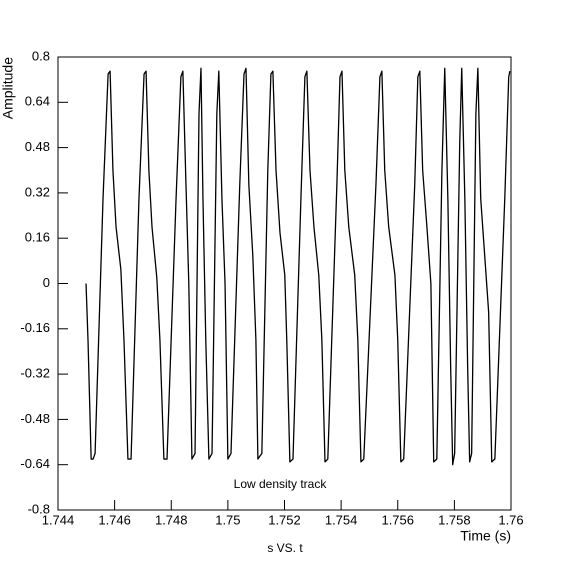 Image resolution: width=567 pixels, height=567 pixels. What do you see at coordinates (284, 519) in the screenshot?
I see `x-tick-label: 1.752` at bounding box center [284, 519].